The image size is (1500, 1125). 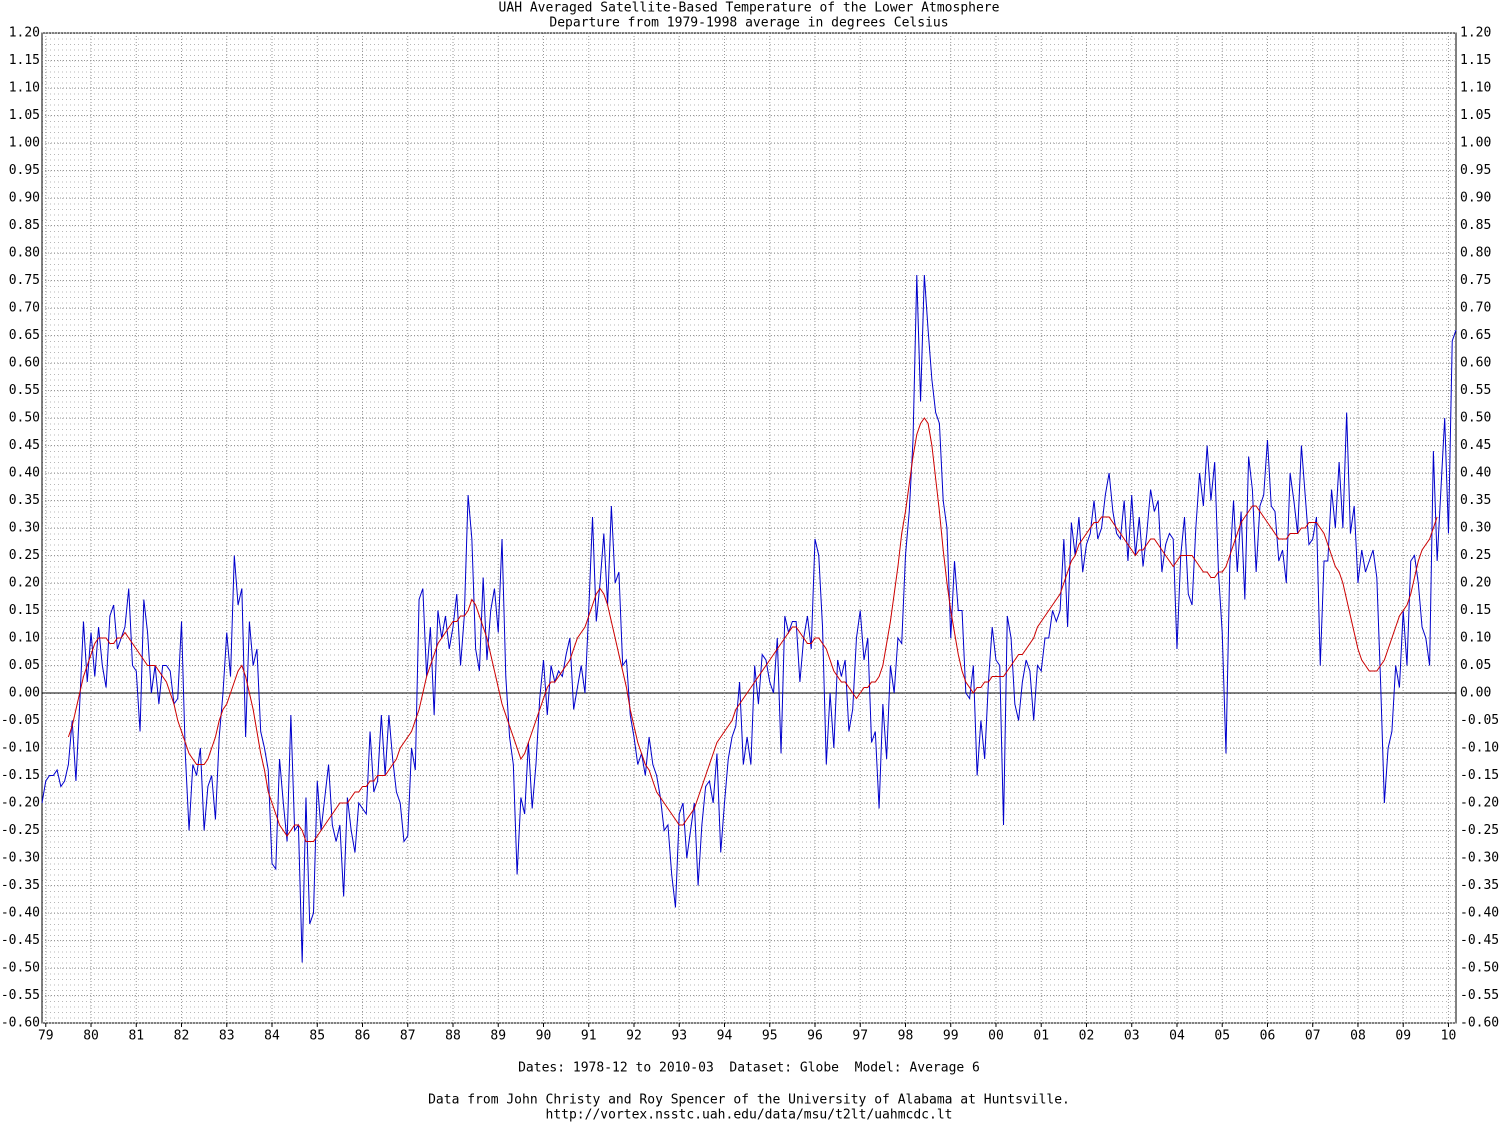 I want to click on y2-tick-label: 1.15, so click(x=1475, y=60).